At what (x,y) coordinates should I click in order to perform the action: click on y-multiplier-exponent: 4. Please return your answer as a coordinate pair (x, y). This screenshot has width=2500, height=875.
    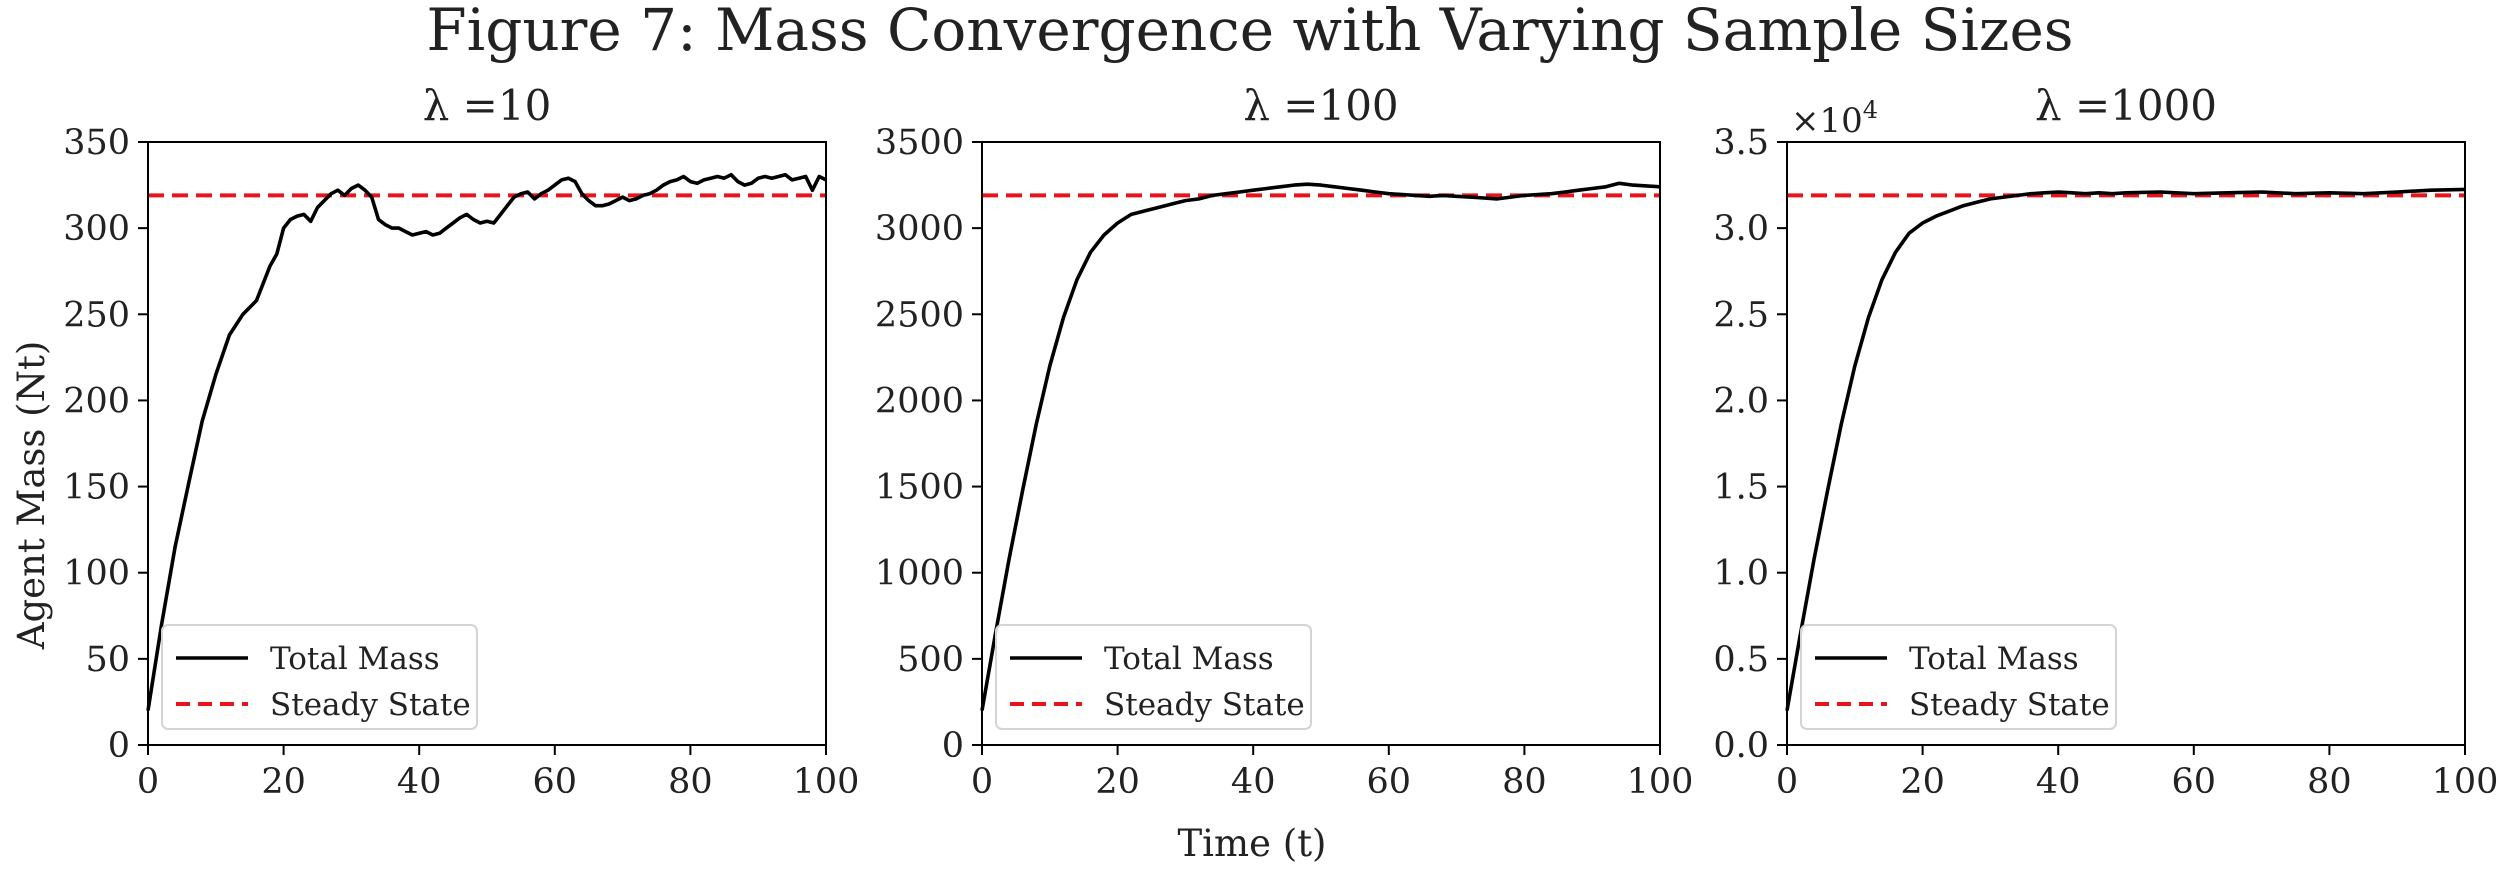
    Looking at the image, I should click on (1870, 110).